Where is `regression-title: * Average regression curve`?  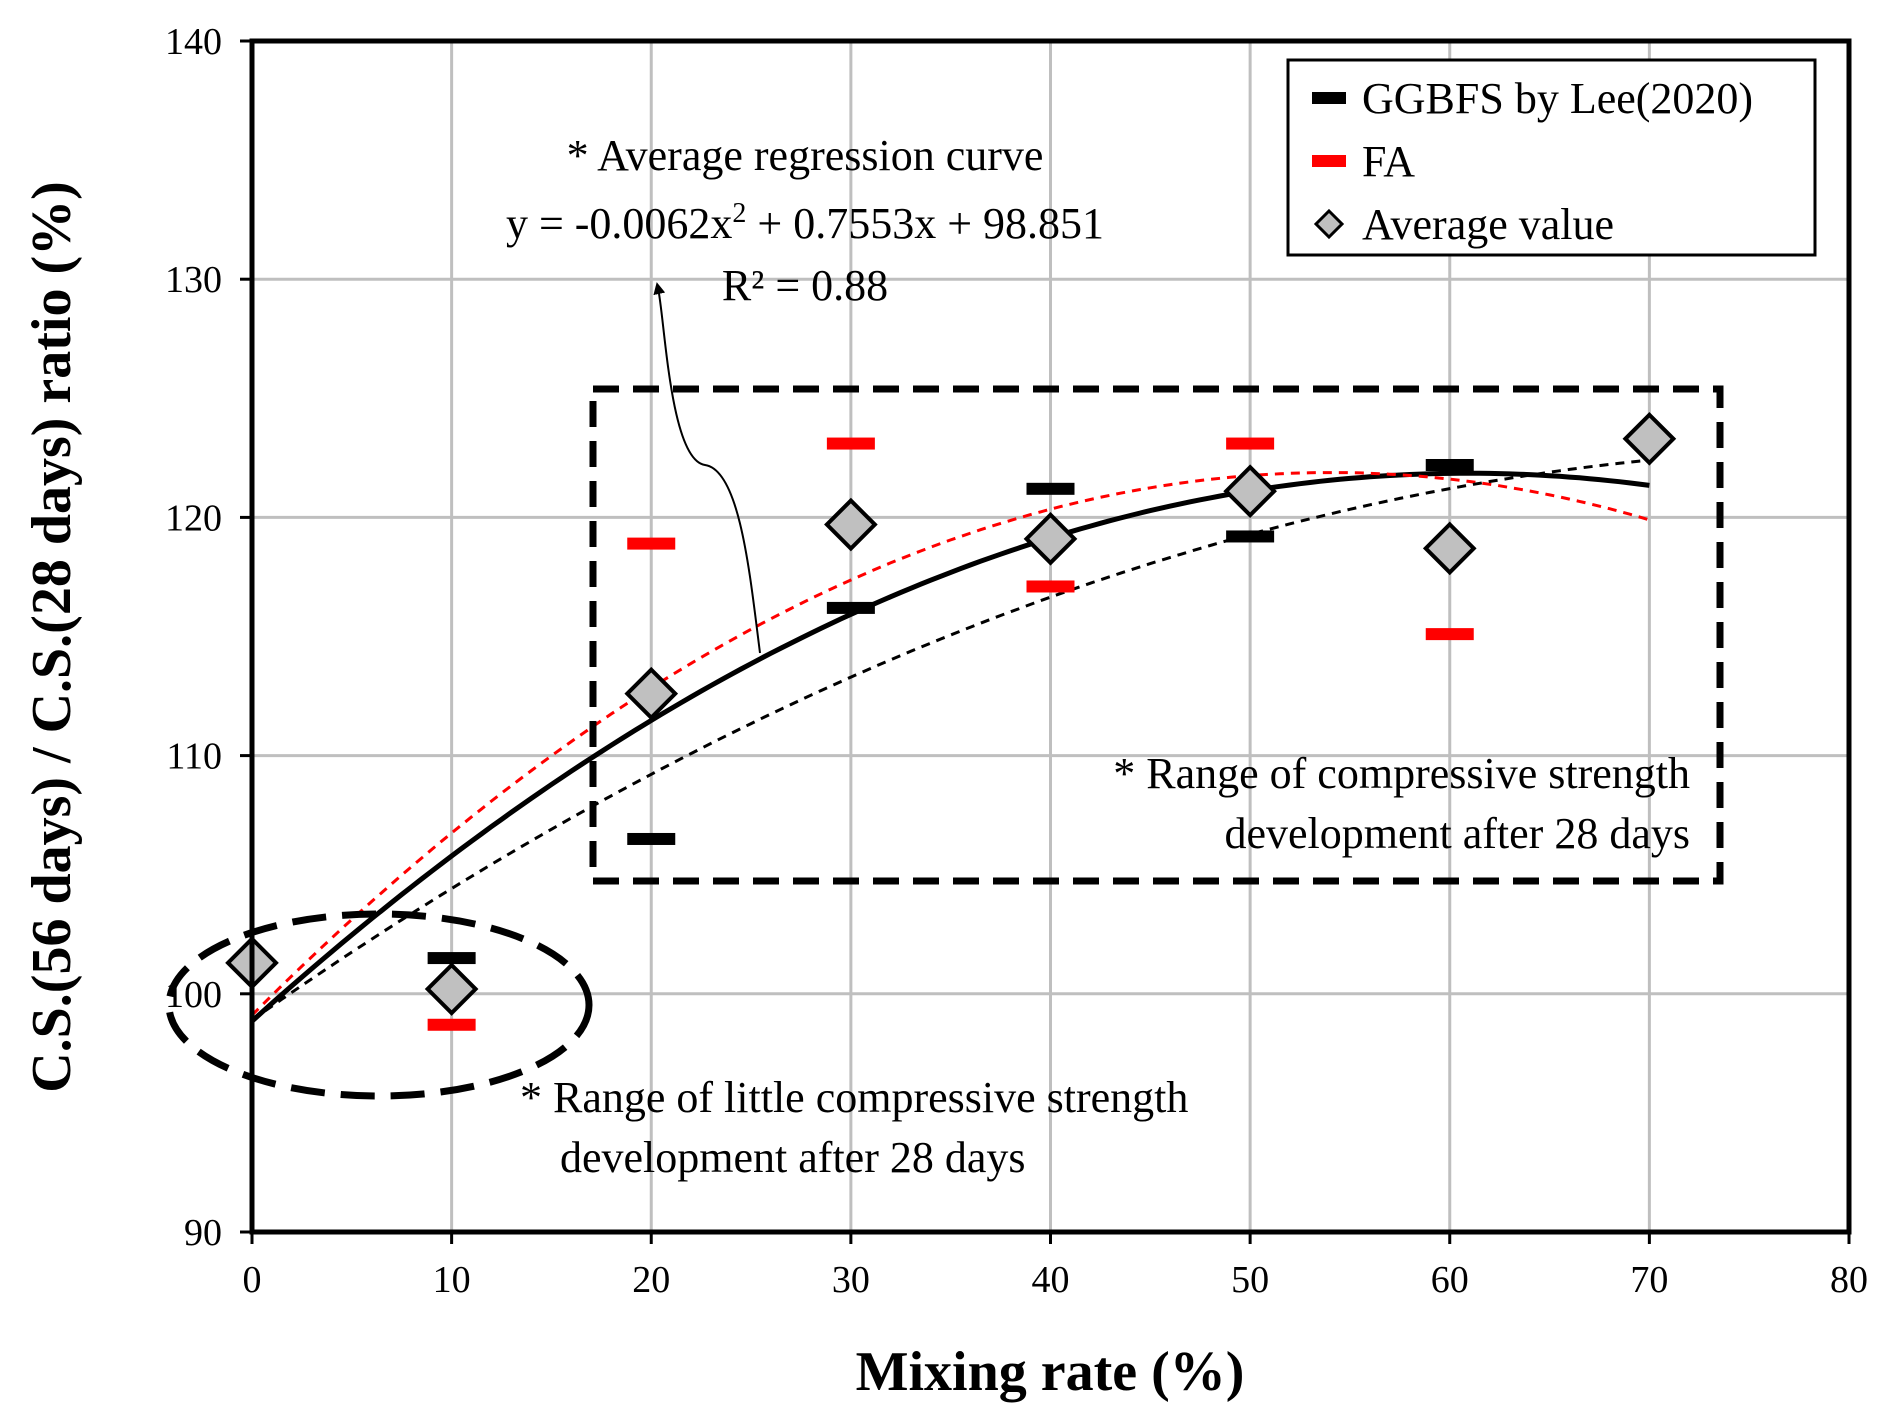
regression-title: * Average regression curve is located at coordinates (805, 155).